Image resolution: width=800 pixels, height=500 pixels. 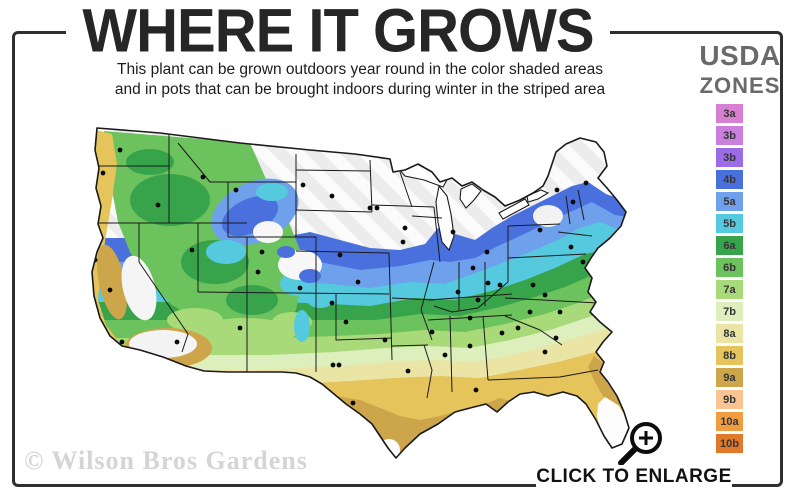 I want to click on legend-zone-label: 5a, so click(x=729, y=201).